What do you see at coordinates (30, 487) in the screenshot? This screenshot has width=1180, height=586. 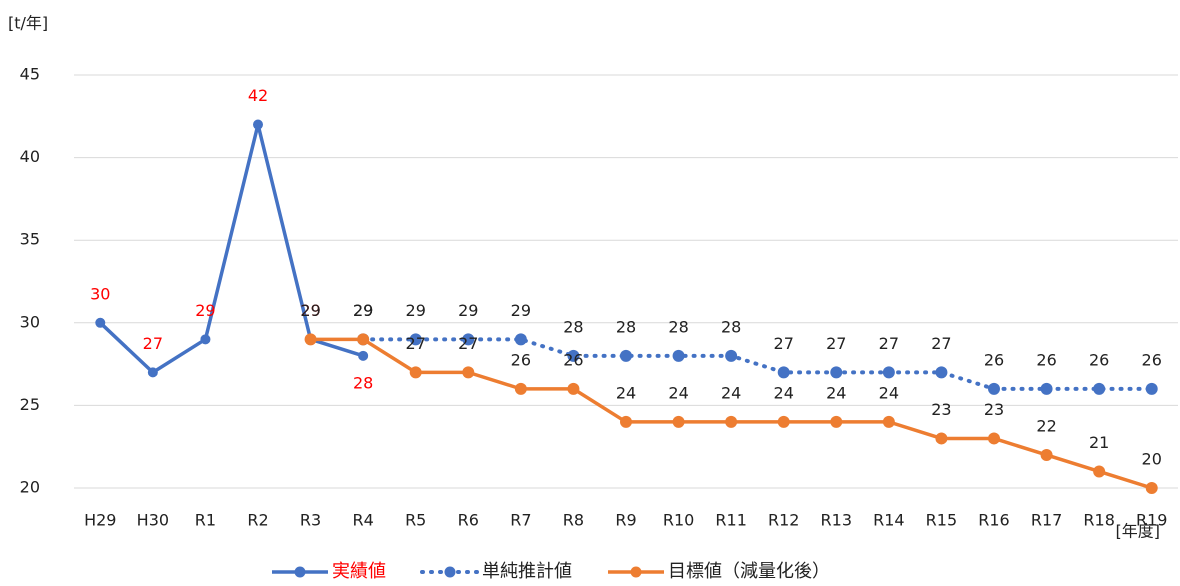 I see `y-tick-label: 20` at bounding box center [30, 487].